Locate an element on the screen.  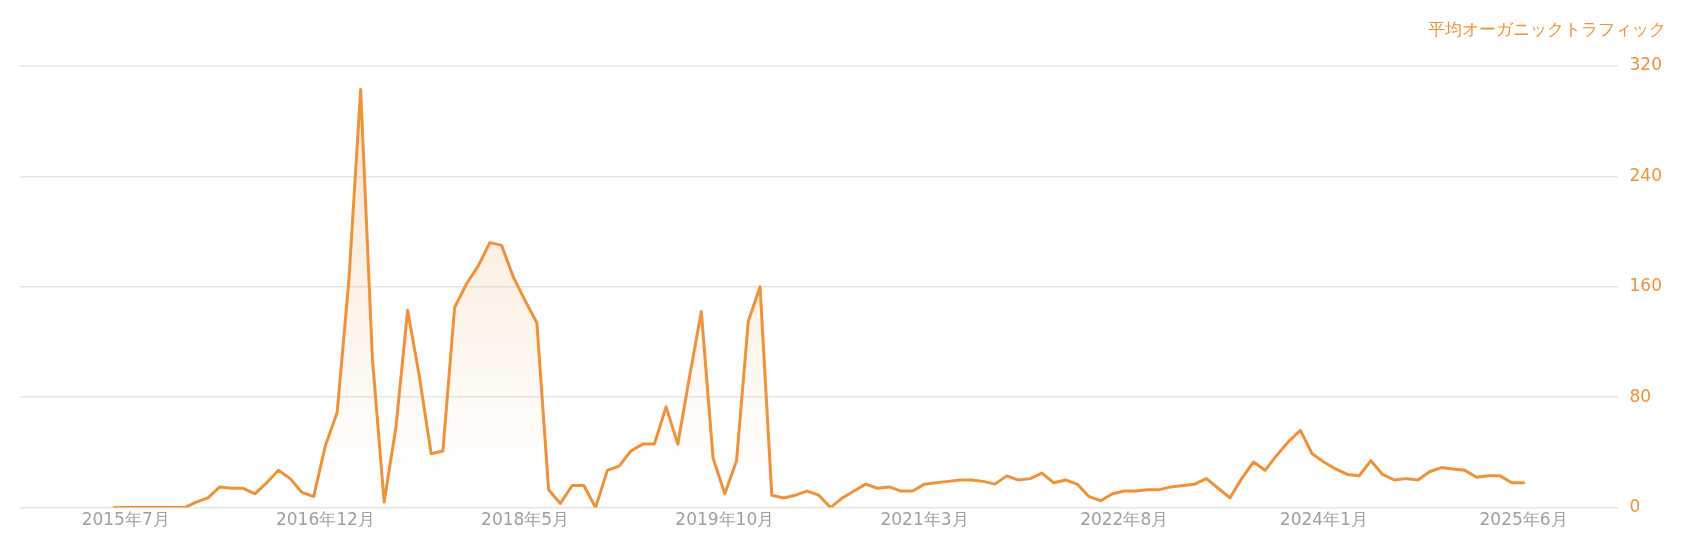
x-tick-label: 2022年8月 is located at coordinates (1124, 519).